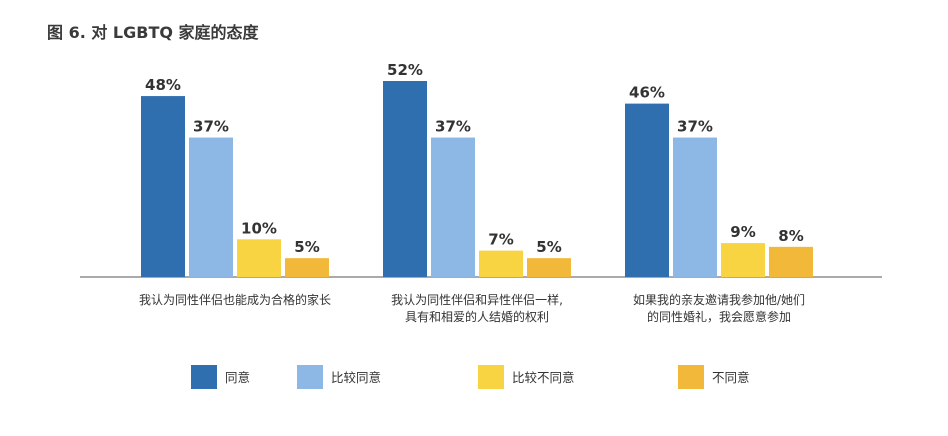 This screenshot has width=948, height=436. I want to click on data-label-2-1: 52%, so click(405, 70).